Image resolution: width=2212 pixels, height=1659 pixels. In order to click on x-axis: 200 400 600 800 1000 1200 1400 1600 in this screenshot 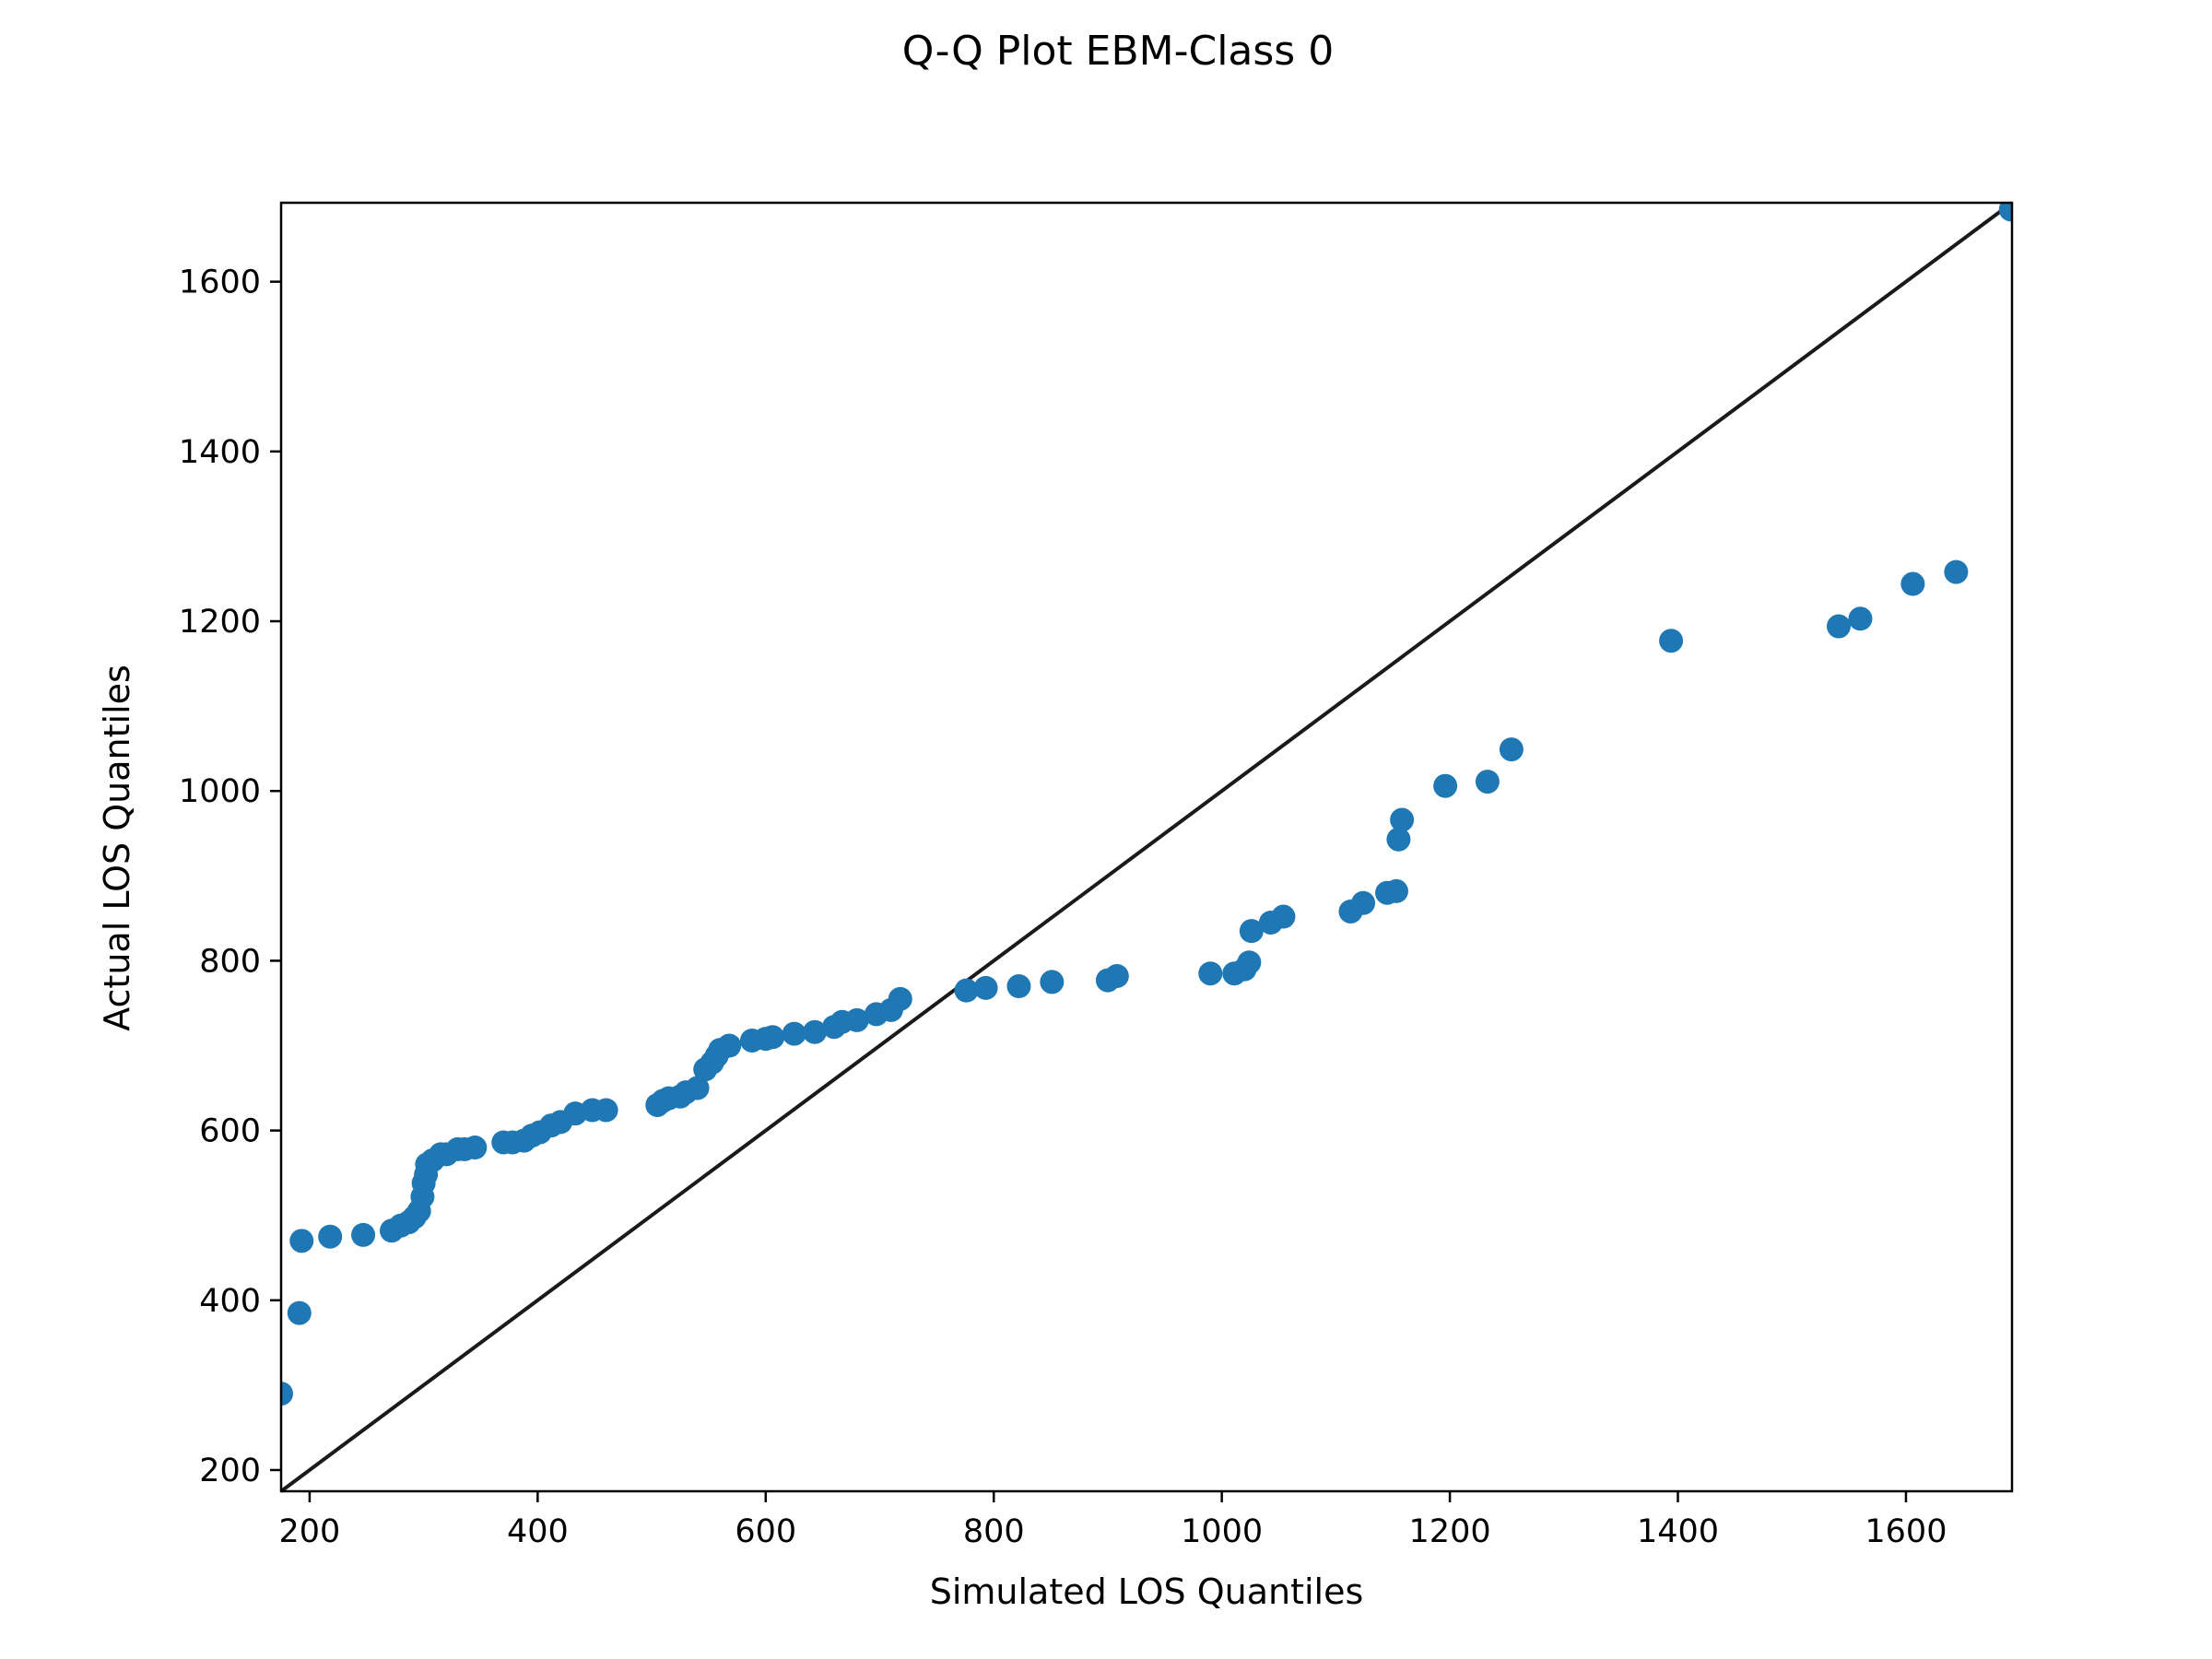, I will do `click(1113, 1520)`.